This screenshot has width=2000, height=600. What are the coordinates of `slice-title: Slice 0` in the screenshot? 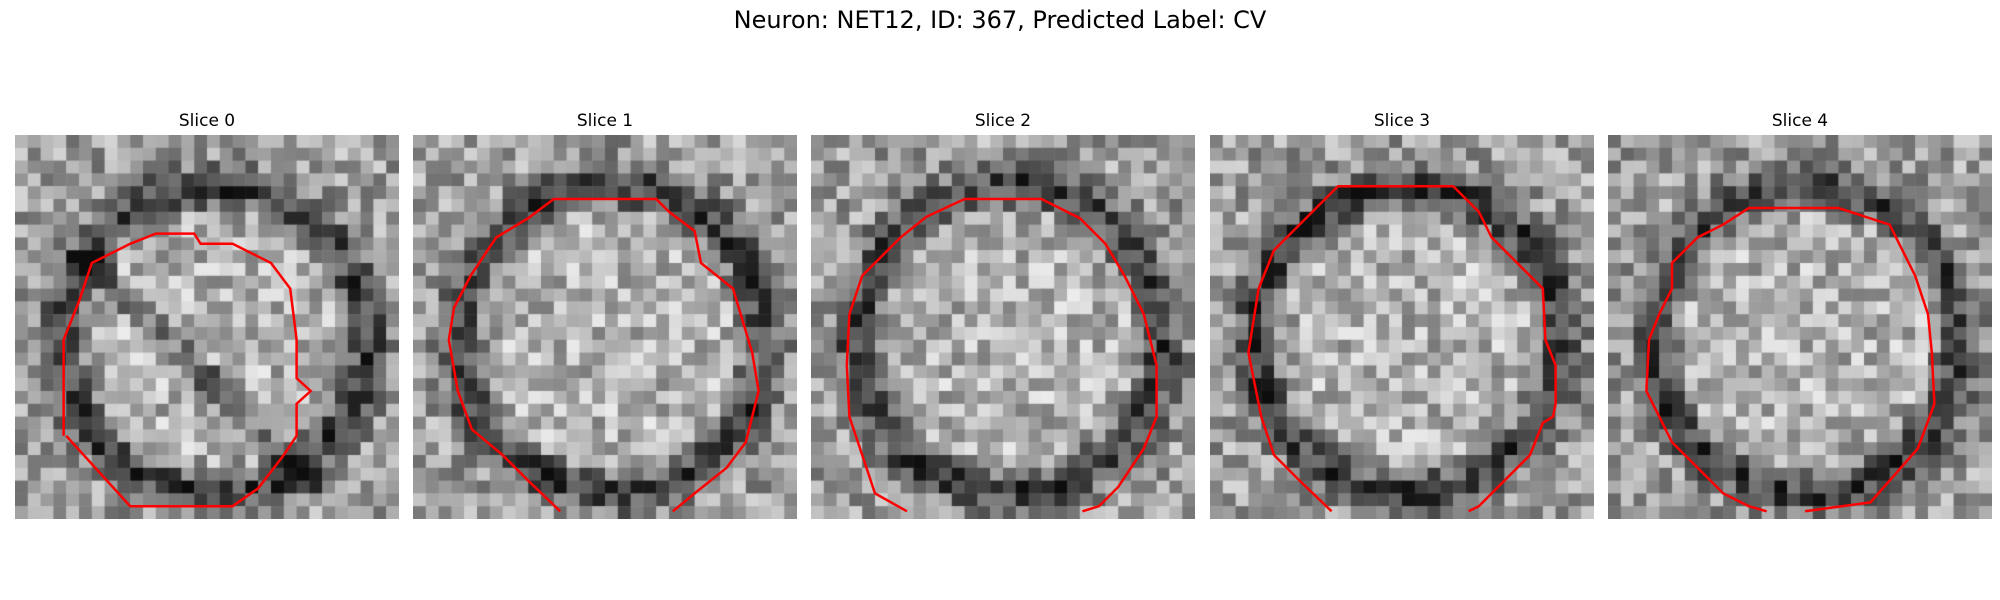 It's located at (207, 121).